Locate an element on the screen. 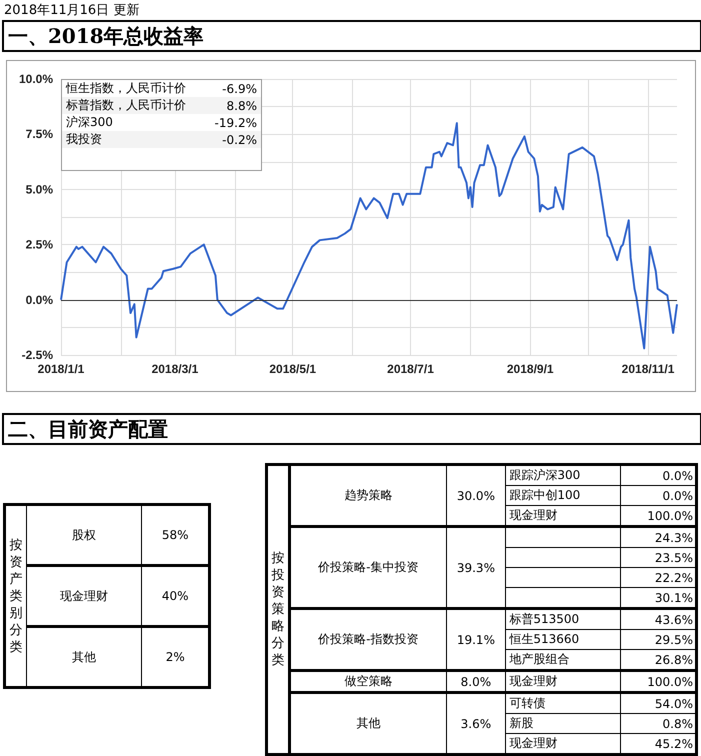 The height and width of the screenshot is (756, 701). text: 标普513500 is located at coordinates (563, 619).